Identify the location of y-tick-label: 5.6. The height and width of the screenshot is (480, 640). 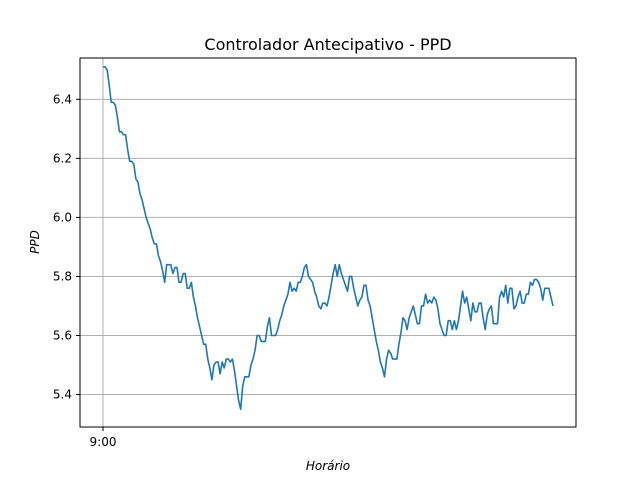
(62, 335).